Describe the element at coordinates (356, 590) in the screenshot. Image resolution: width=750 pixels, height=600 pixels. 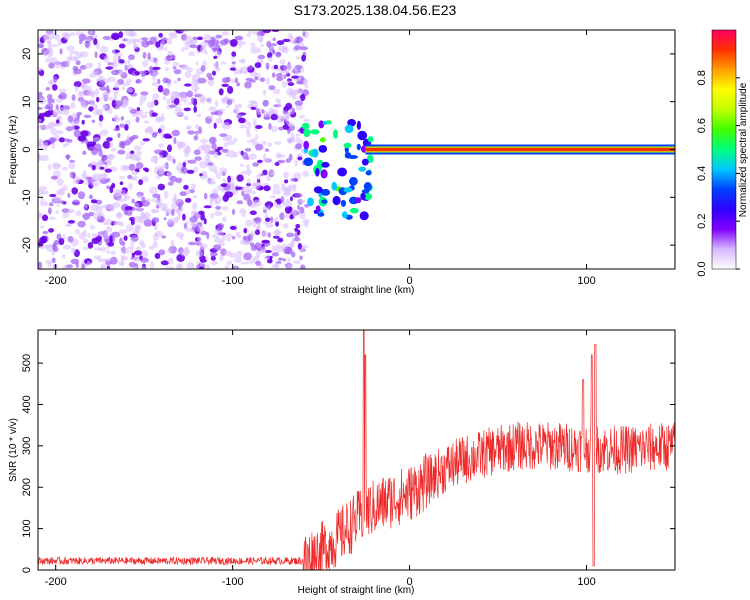
I see `snr-x-axis-label: Height of straight line (km)` at that location.